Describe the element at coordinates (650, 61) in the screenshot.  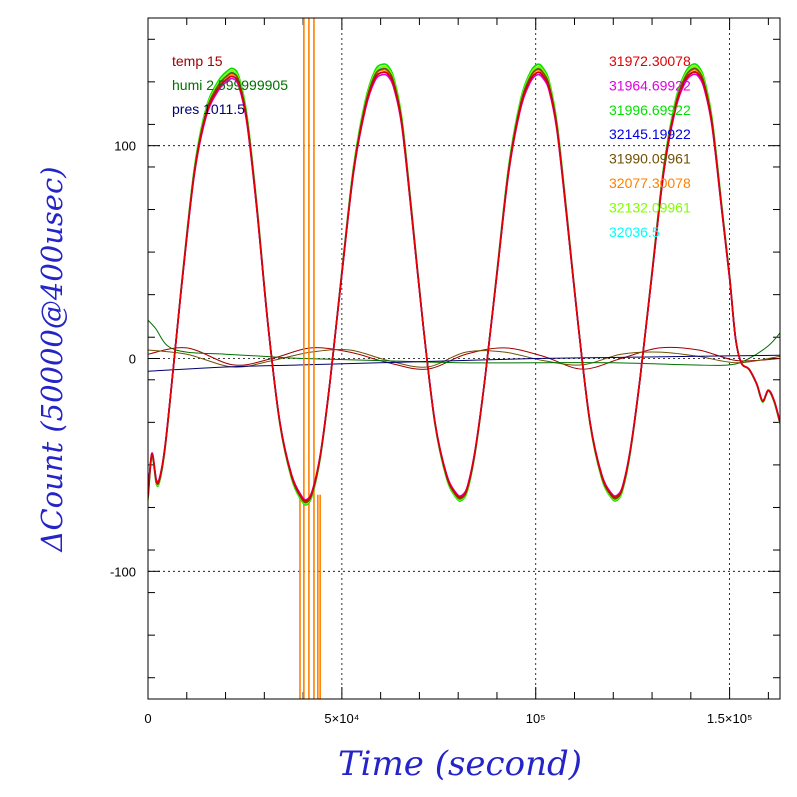
I see `series-legend-entry: 31972.30078` at that location.